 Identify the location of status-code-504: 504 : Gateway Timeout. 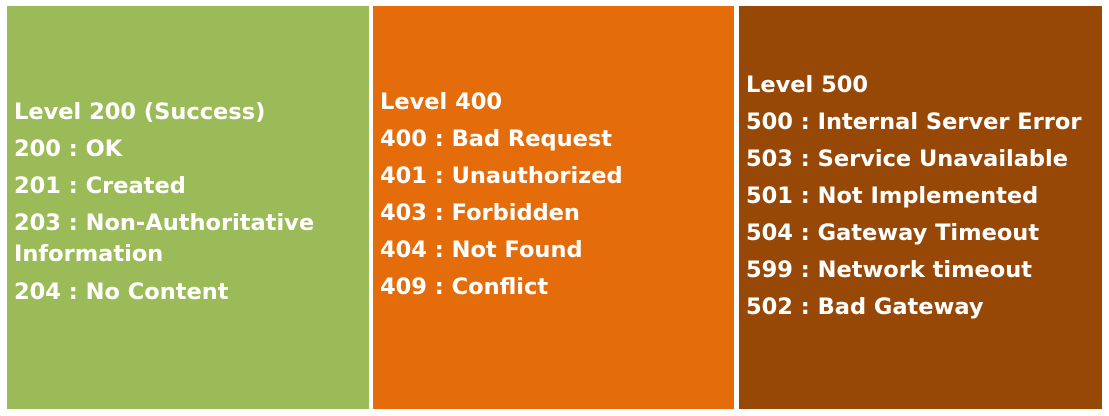
(893, 232).